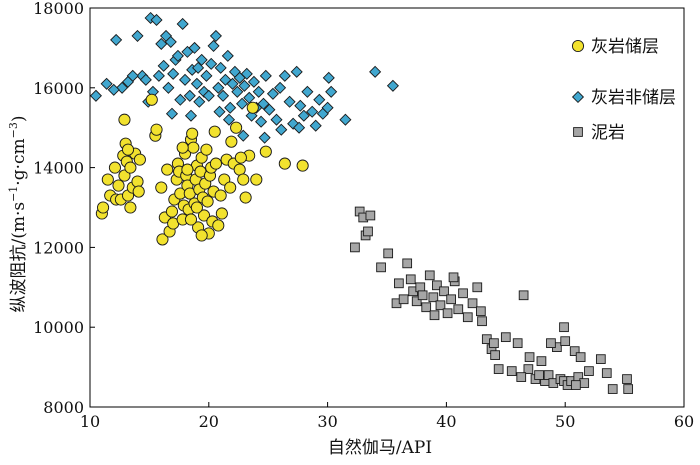  Describe the element at coordinates (18, 213) in the screenshot. I see `y-axis-title: 纵波阻抗/(m·s−1·g·cm−3)` at that location.